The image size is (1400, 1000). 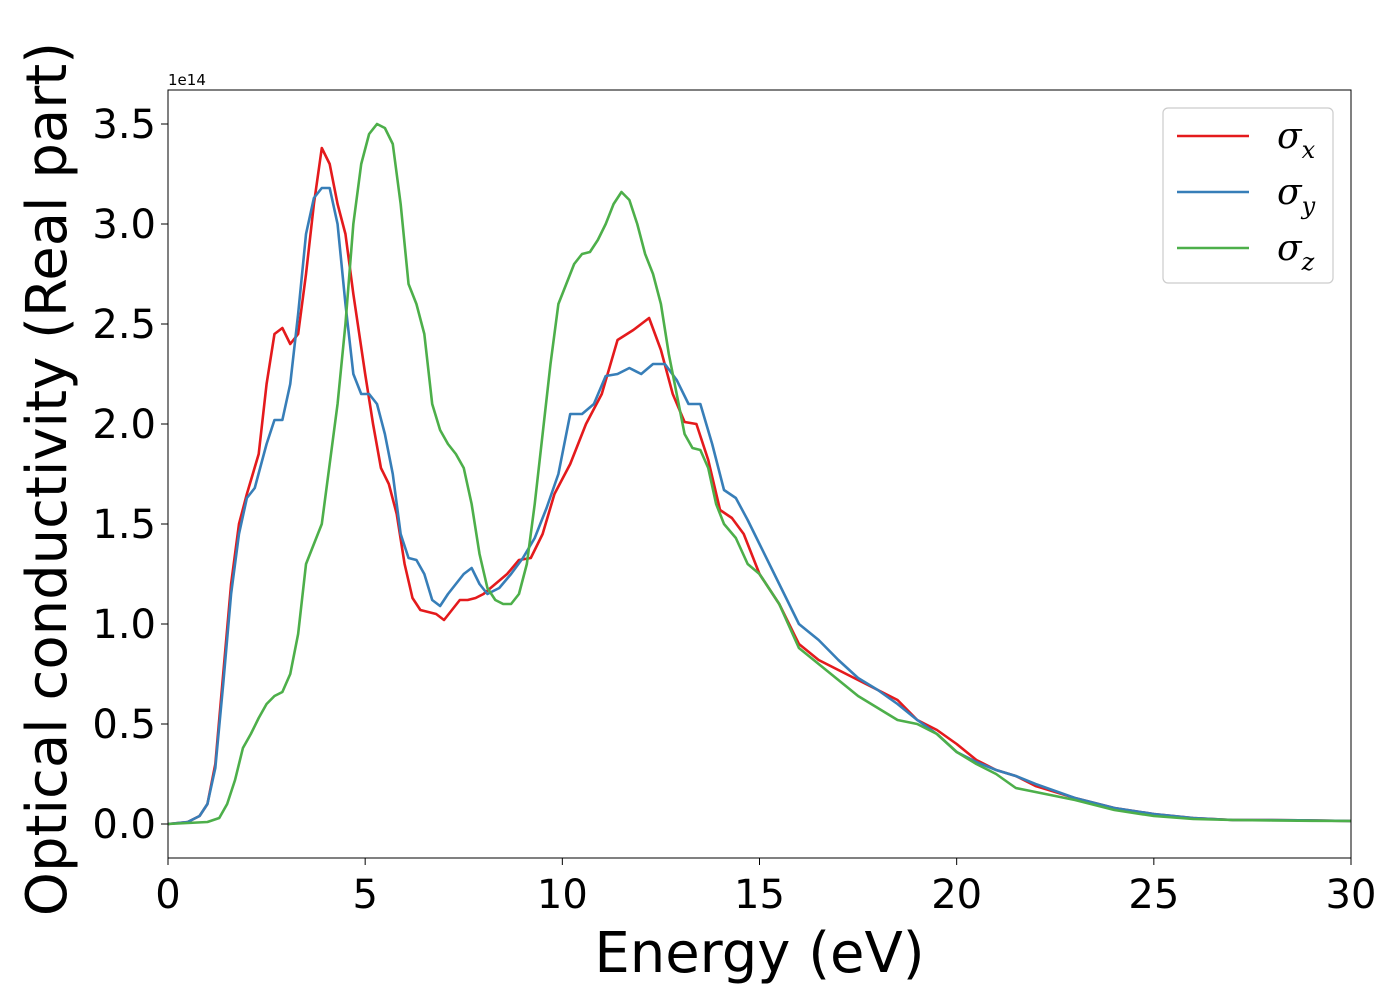 I want to click on legend-box, so click(x=1248, y=195).